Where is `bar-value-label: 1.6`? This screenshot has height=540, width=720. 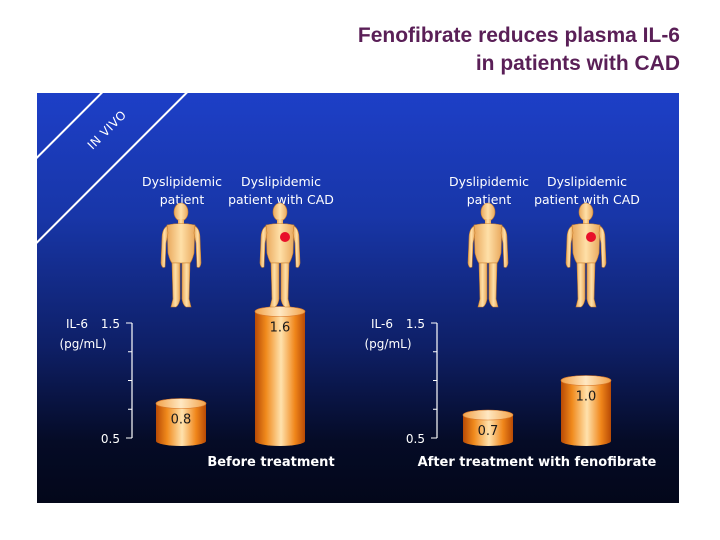 bar-value-label: 1.6 is located at coordinates (280, 328).